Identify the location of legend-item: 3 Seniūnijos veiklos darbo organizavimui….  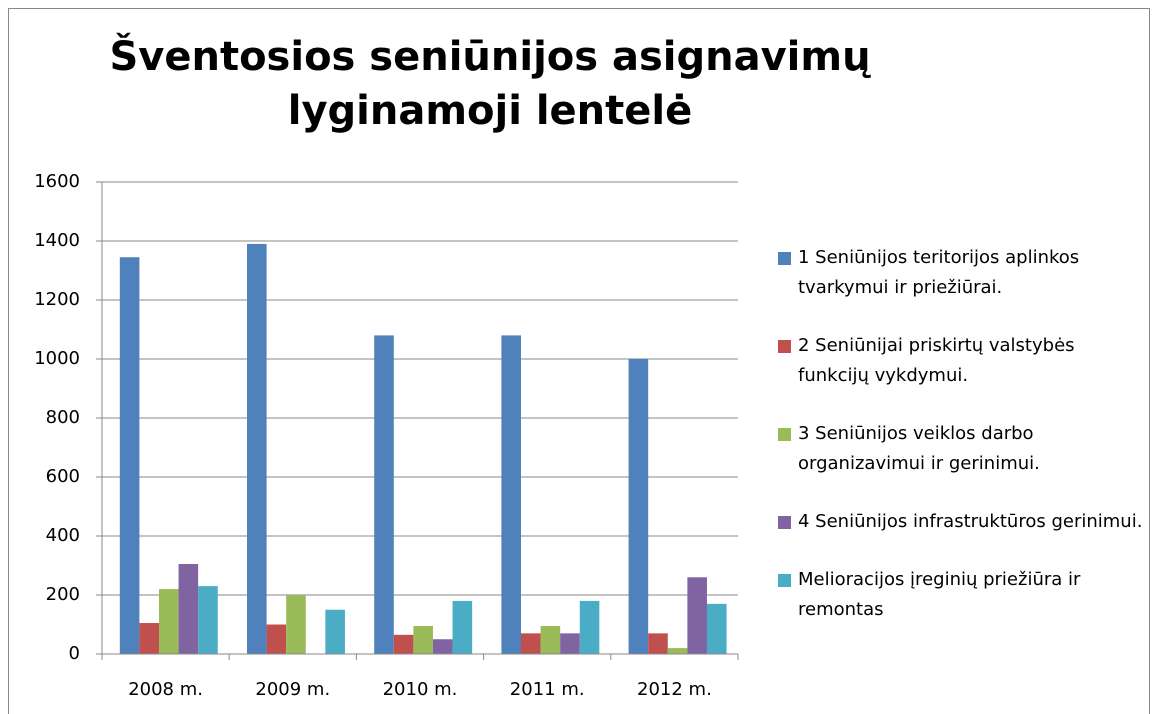
(963, 449).